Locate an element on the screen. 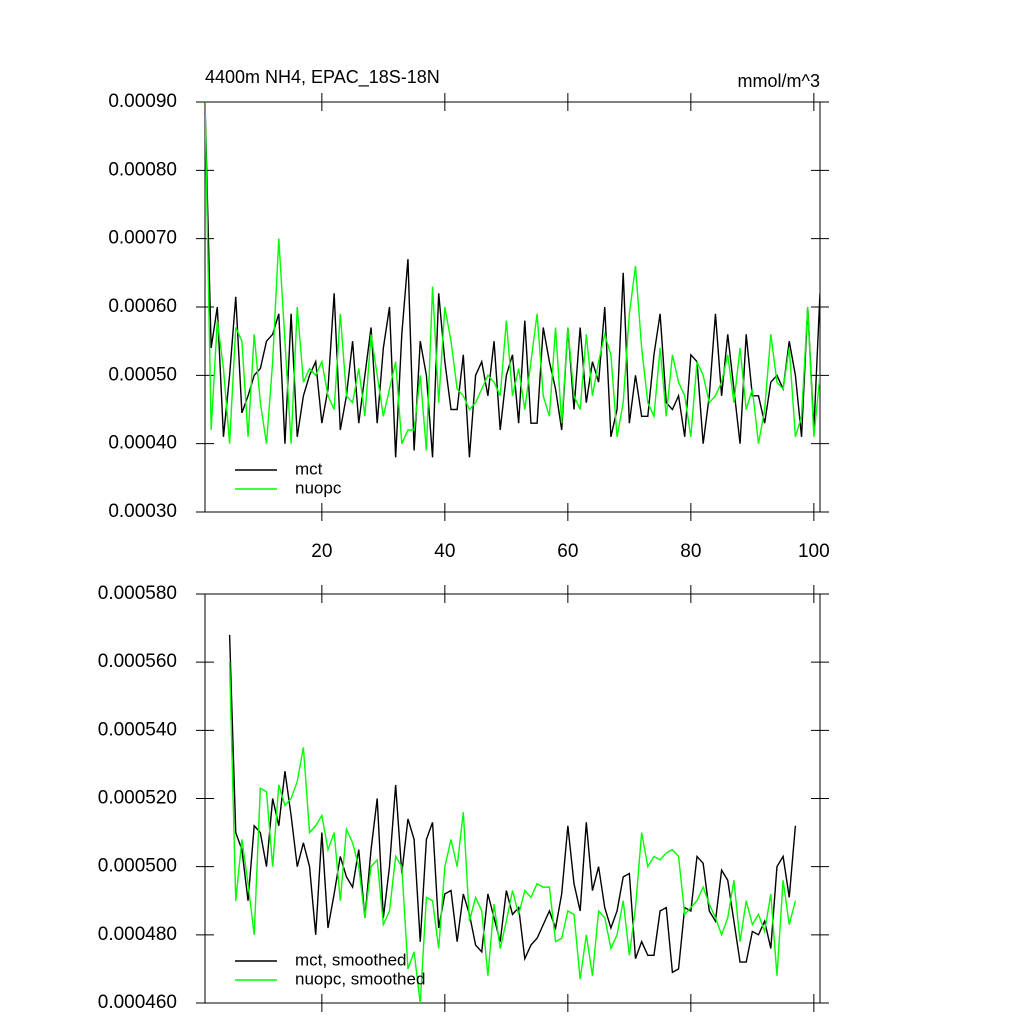 The image size is (1024, 1024). legend-label: mct, smoothed is located at coordinates (351, 959).